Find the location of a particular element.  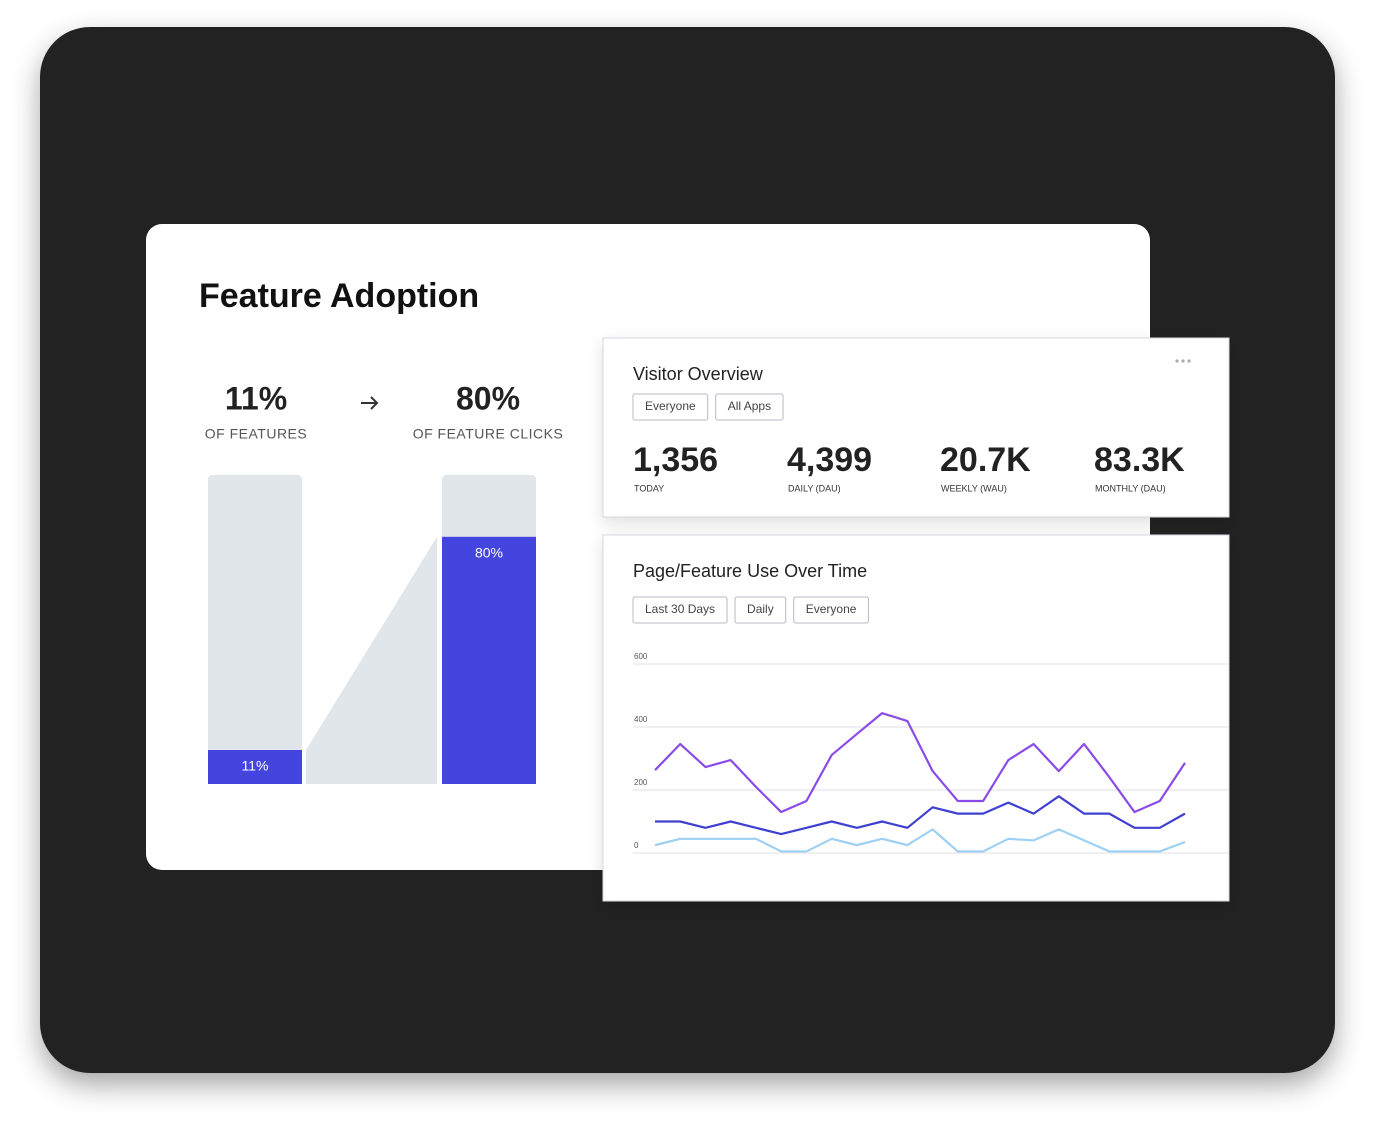

filter-label: All Apps is located at coordinates (749, 406).